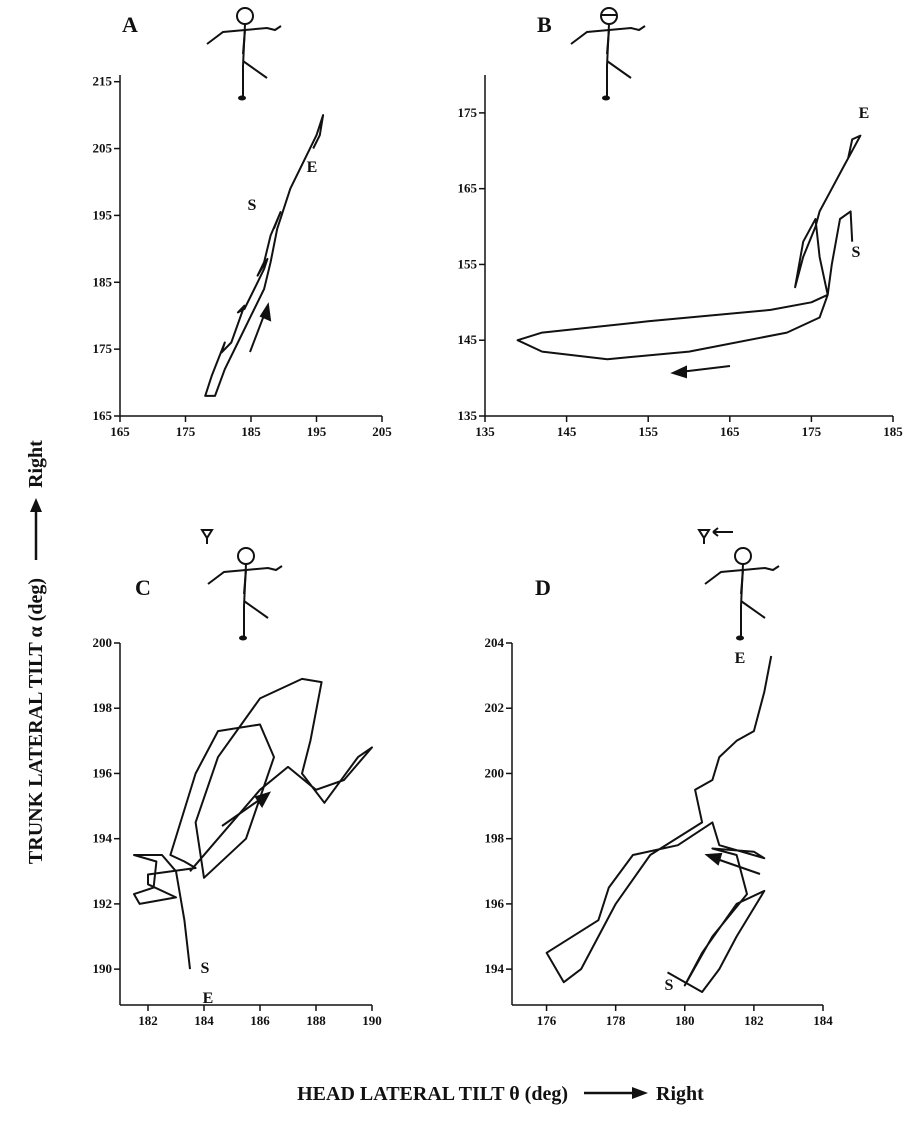 This screenshot has height=1124, width=920. What do you see at coordinates (468, 263) in the screenshot?
I see `y-tick-label: 155` at bounding box center [468, 263].